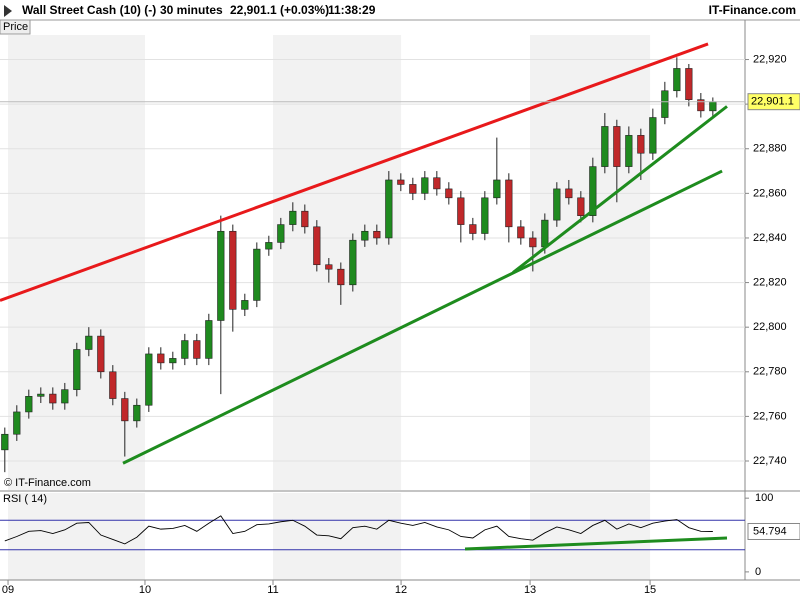  I want to click on last-rsi-box, so click(773, 531).